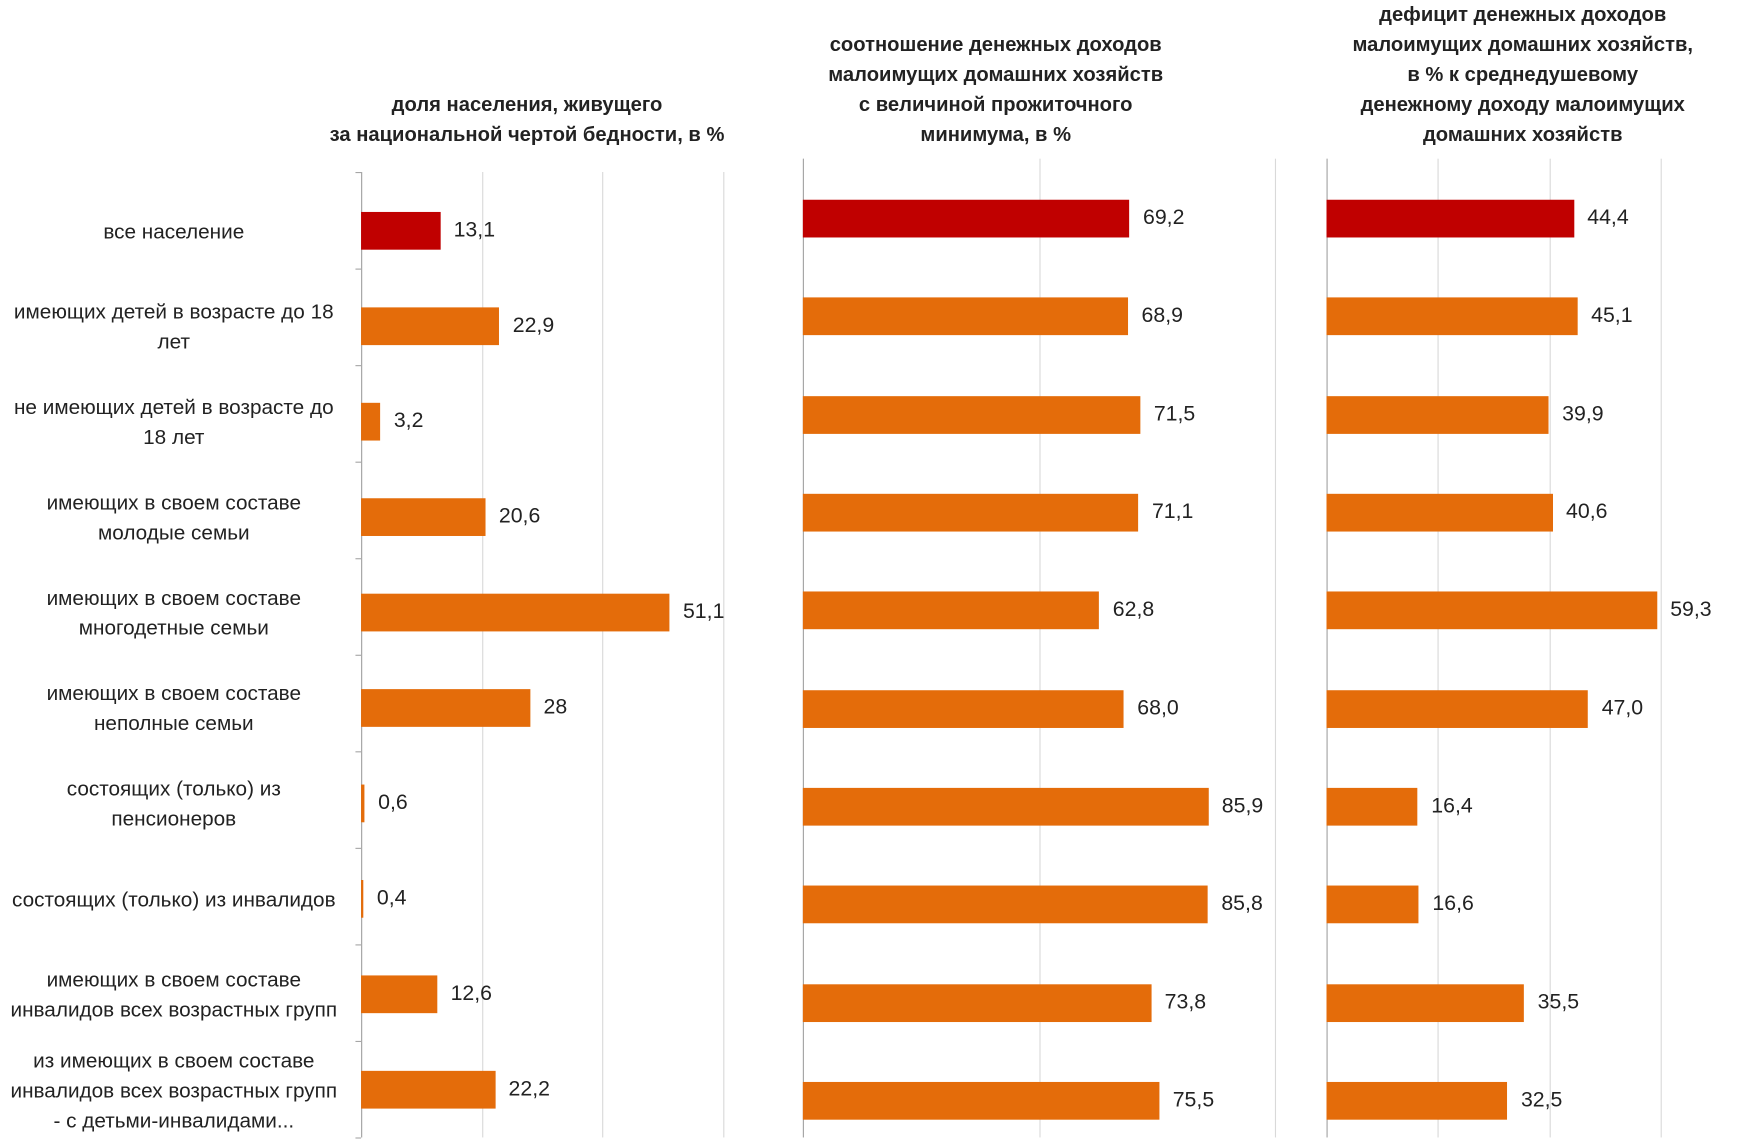  What do you see at coordinates (996, 134) in the screenshot?
I see `chart-title: минимума, в %` at bounding box center [996, 134].